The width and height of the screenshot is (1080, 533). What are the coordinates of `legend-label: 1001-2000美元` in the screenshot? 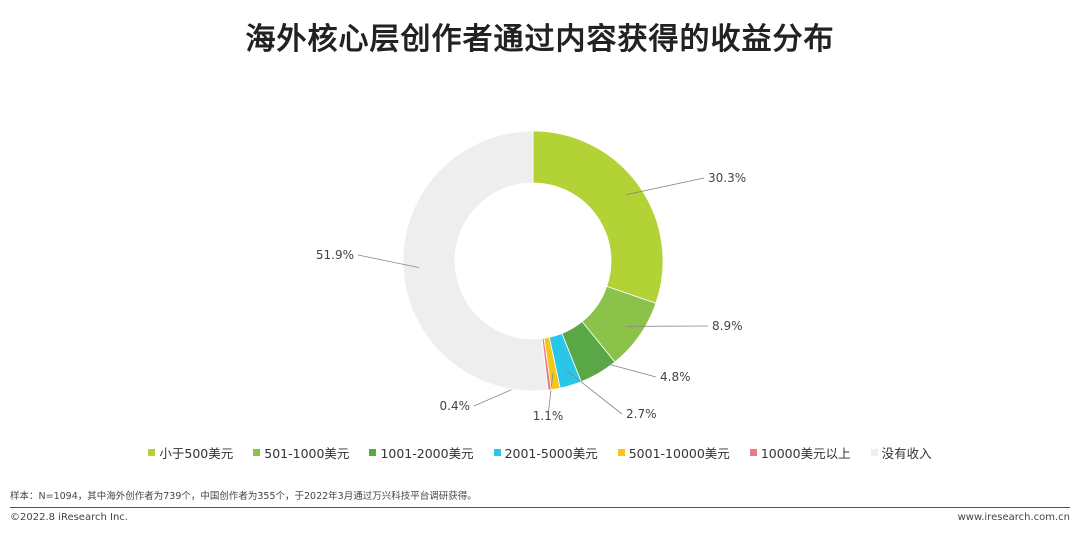 It's located at (427, 453).